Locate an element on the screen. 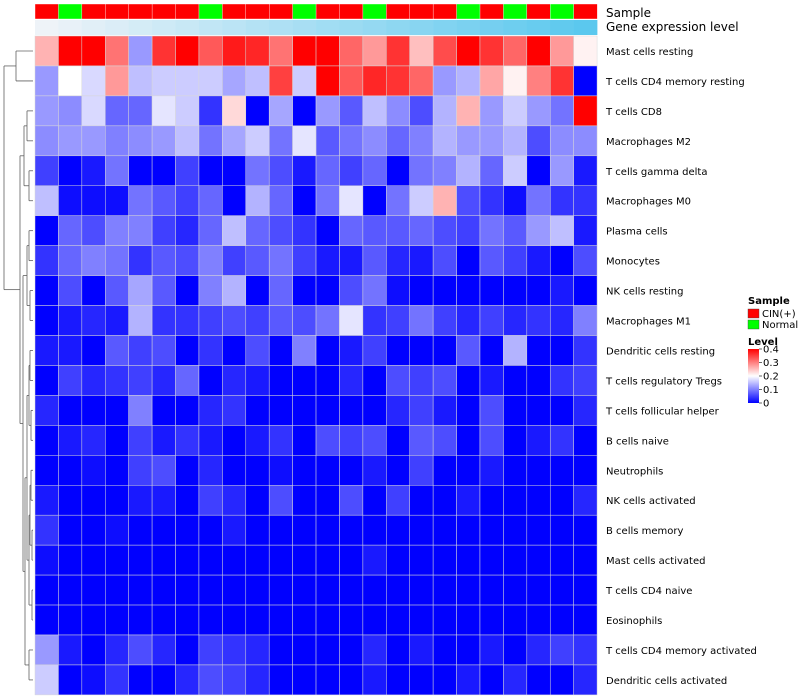 This screenshot has height=700, width=800. row-label: Neutrophils is located at coordinates (634, 471).